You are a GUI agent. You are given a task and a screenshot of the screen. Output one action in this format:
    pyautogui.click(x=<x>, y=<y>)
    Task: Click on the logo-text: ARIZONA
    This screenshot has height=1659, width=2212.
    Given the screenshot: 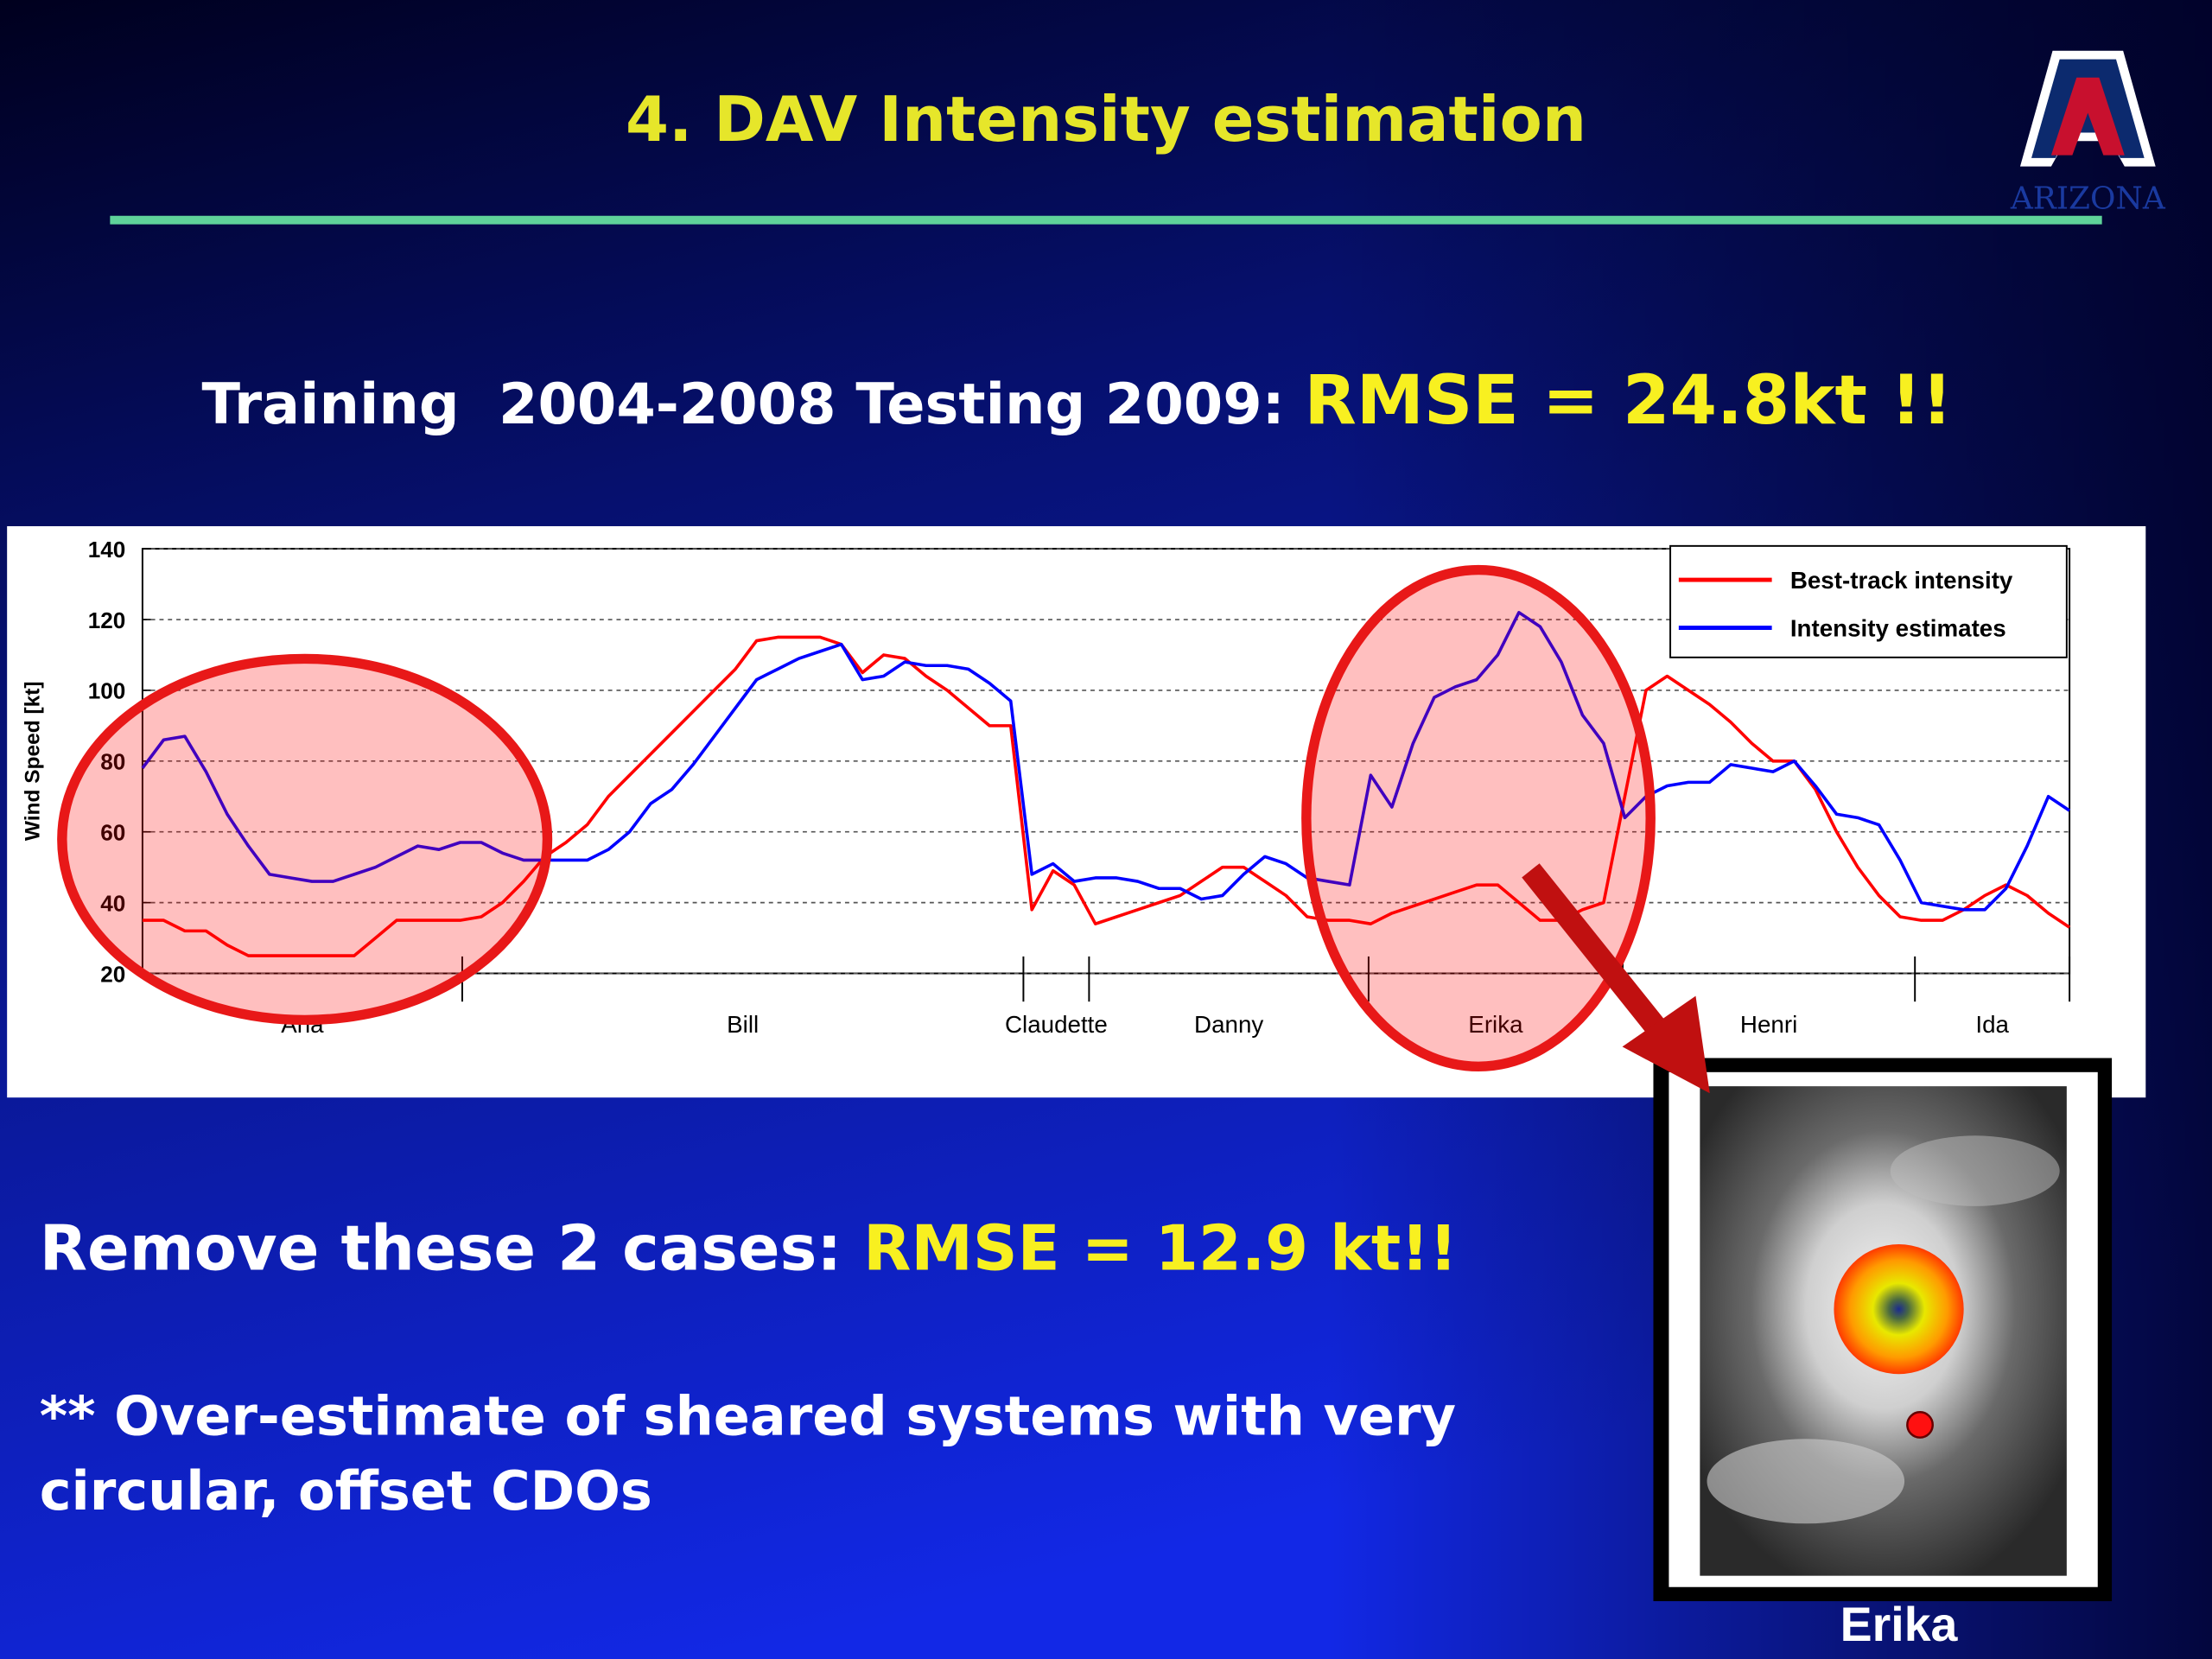 What is the action you would take?
    pyautogui.click(x=2088, y=199)
    